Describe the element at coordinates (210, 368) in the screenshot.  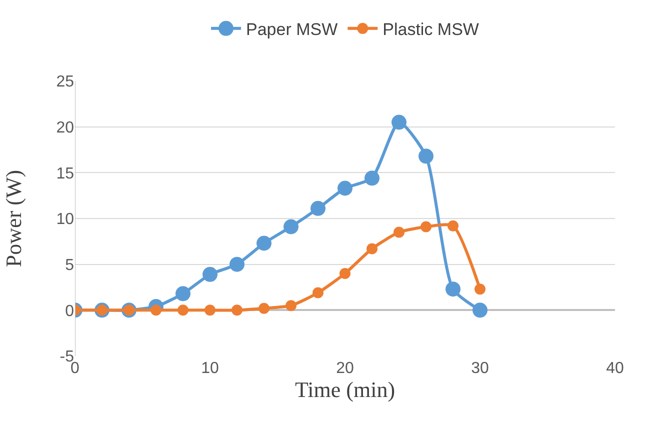
I see `x-tick-label: 10` at that location.